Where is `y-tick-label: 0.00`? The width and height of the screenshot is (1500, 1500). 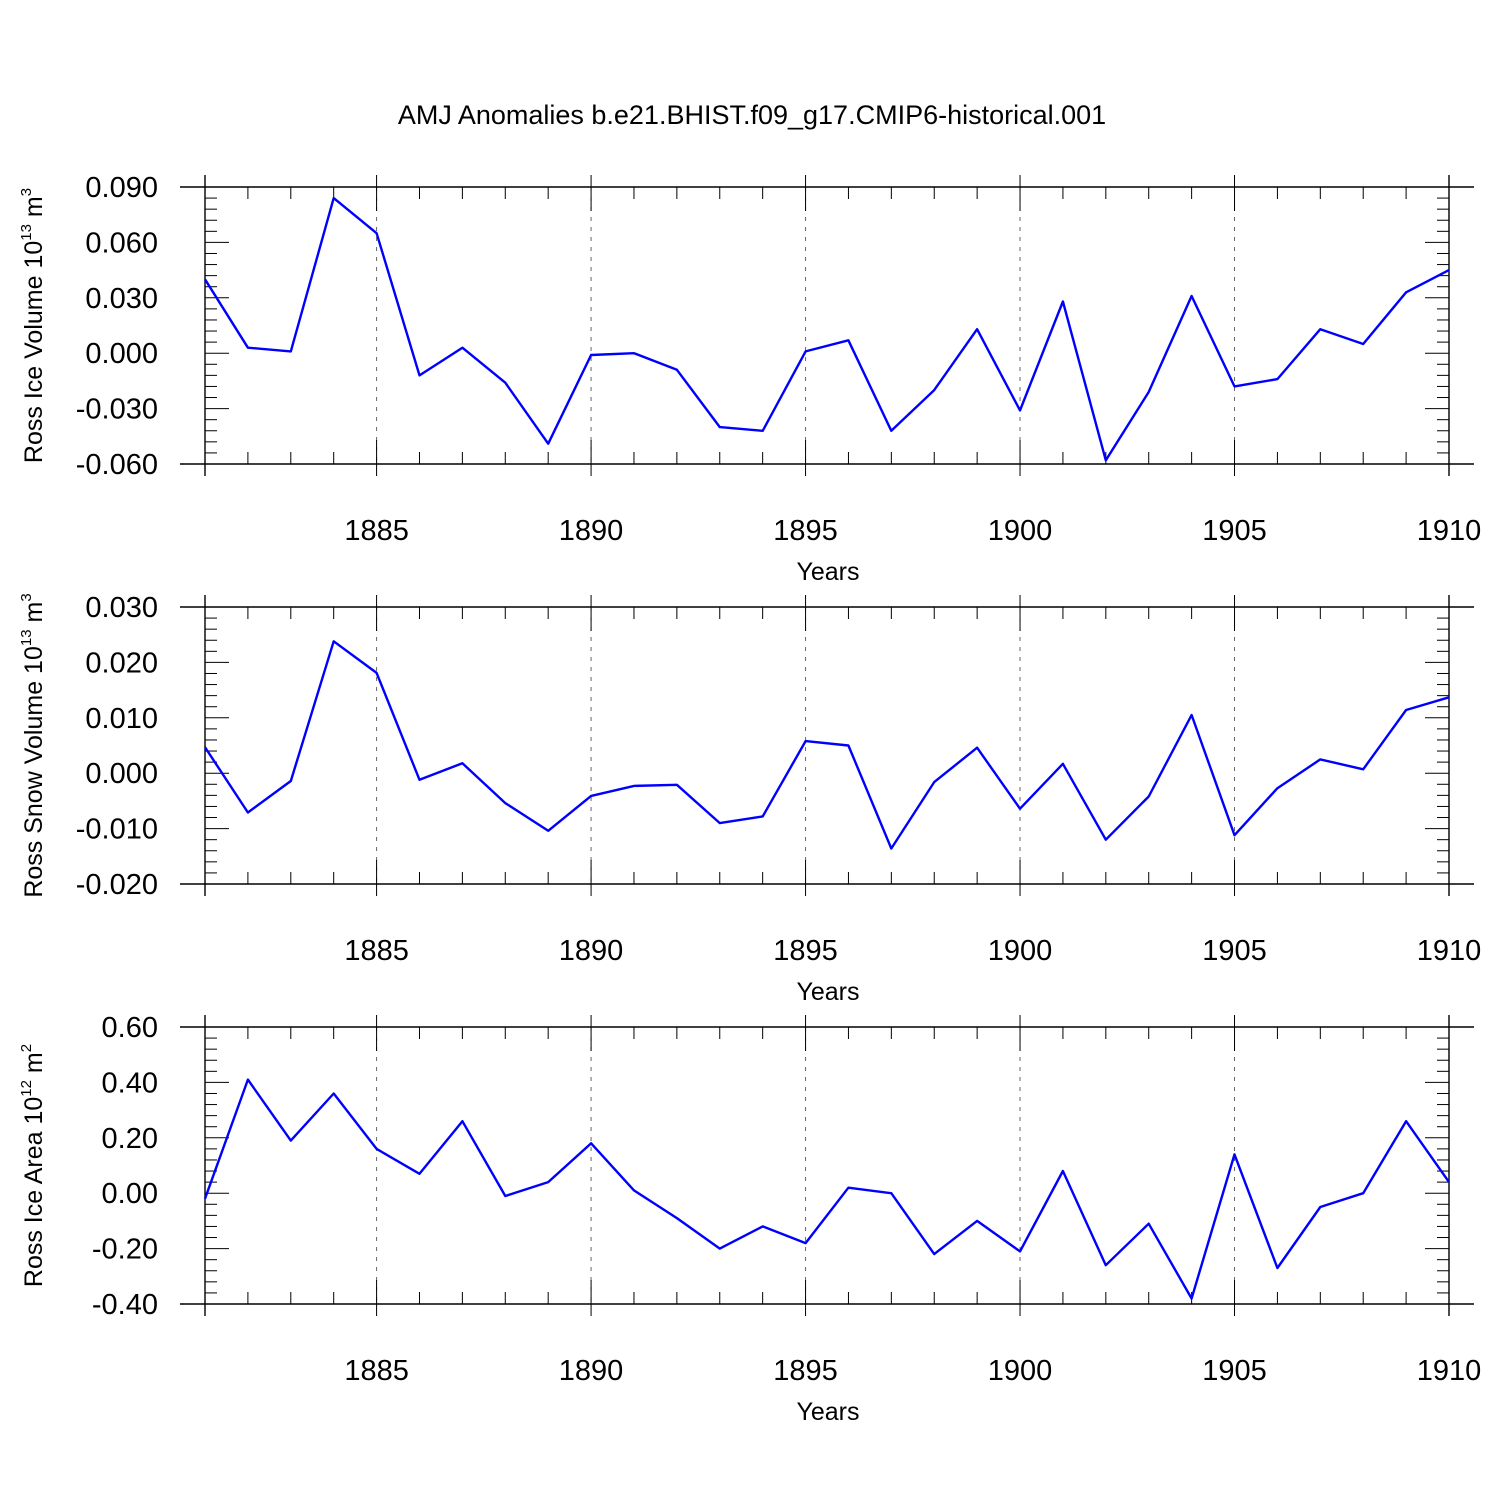
y-tick-label: 0.00 is located at coordinates (130, 1194).